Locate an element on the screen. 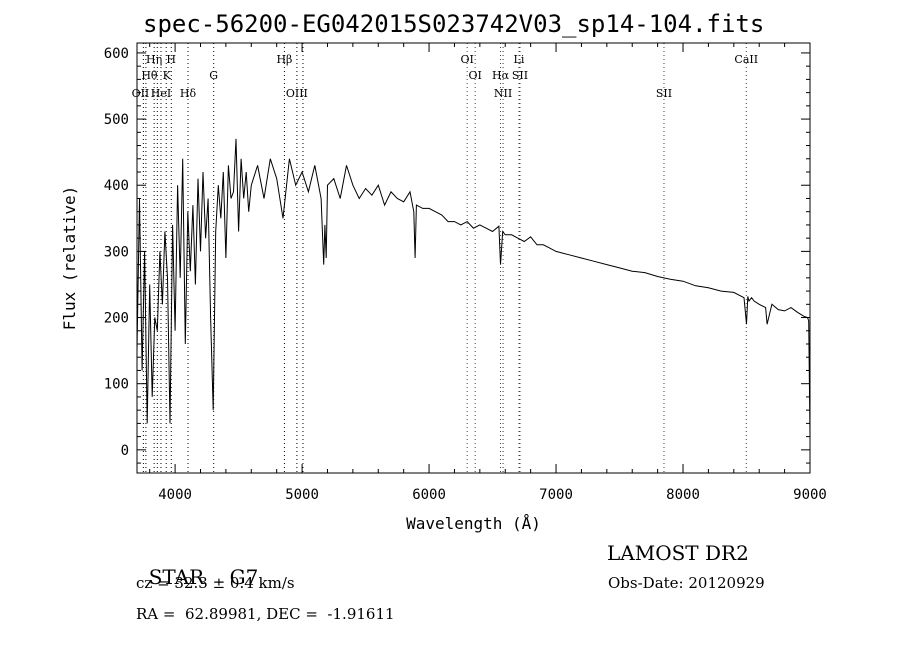 This screenshot has width=900, height=650. y-axis-label: Flux (relative) is located at coordinates (69, 258).